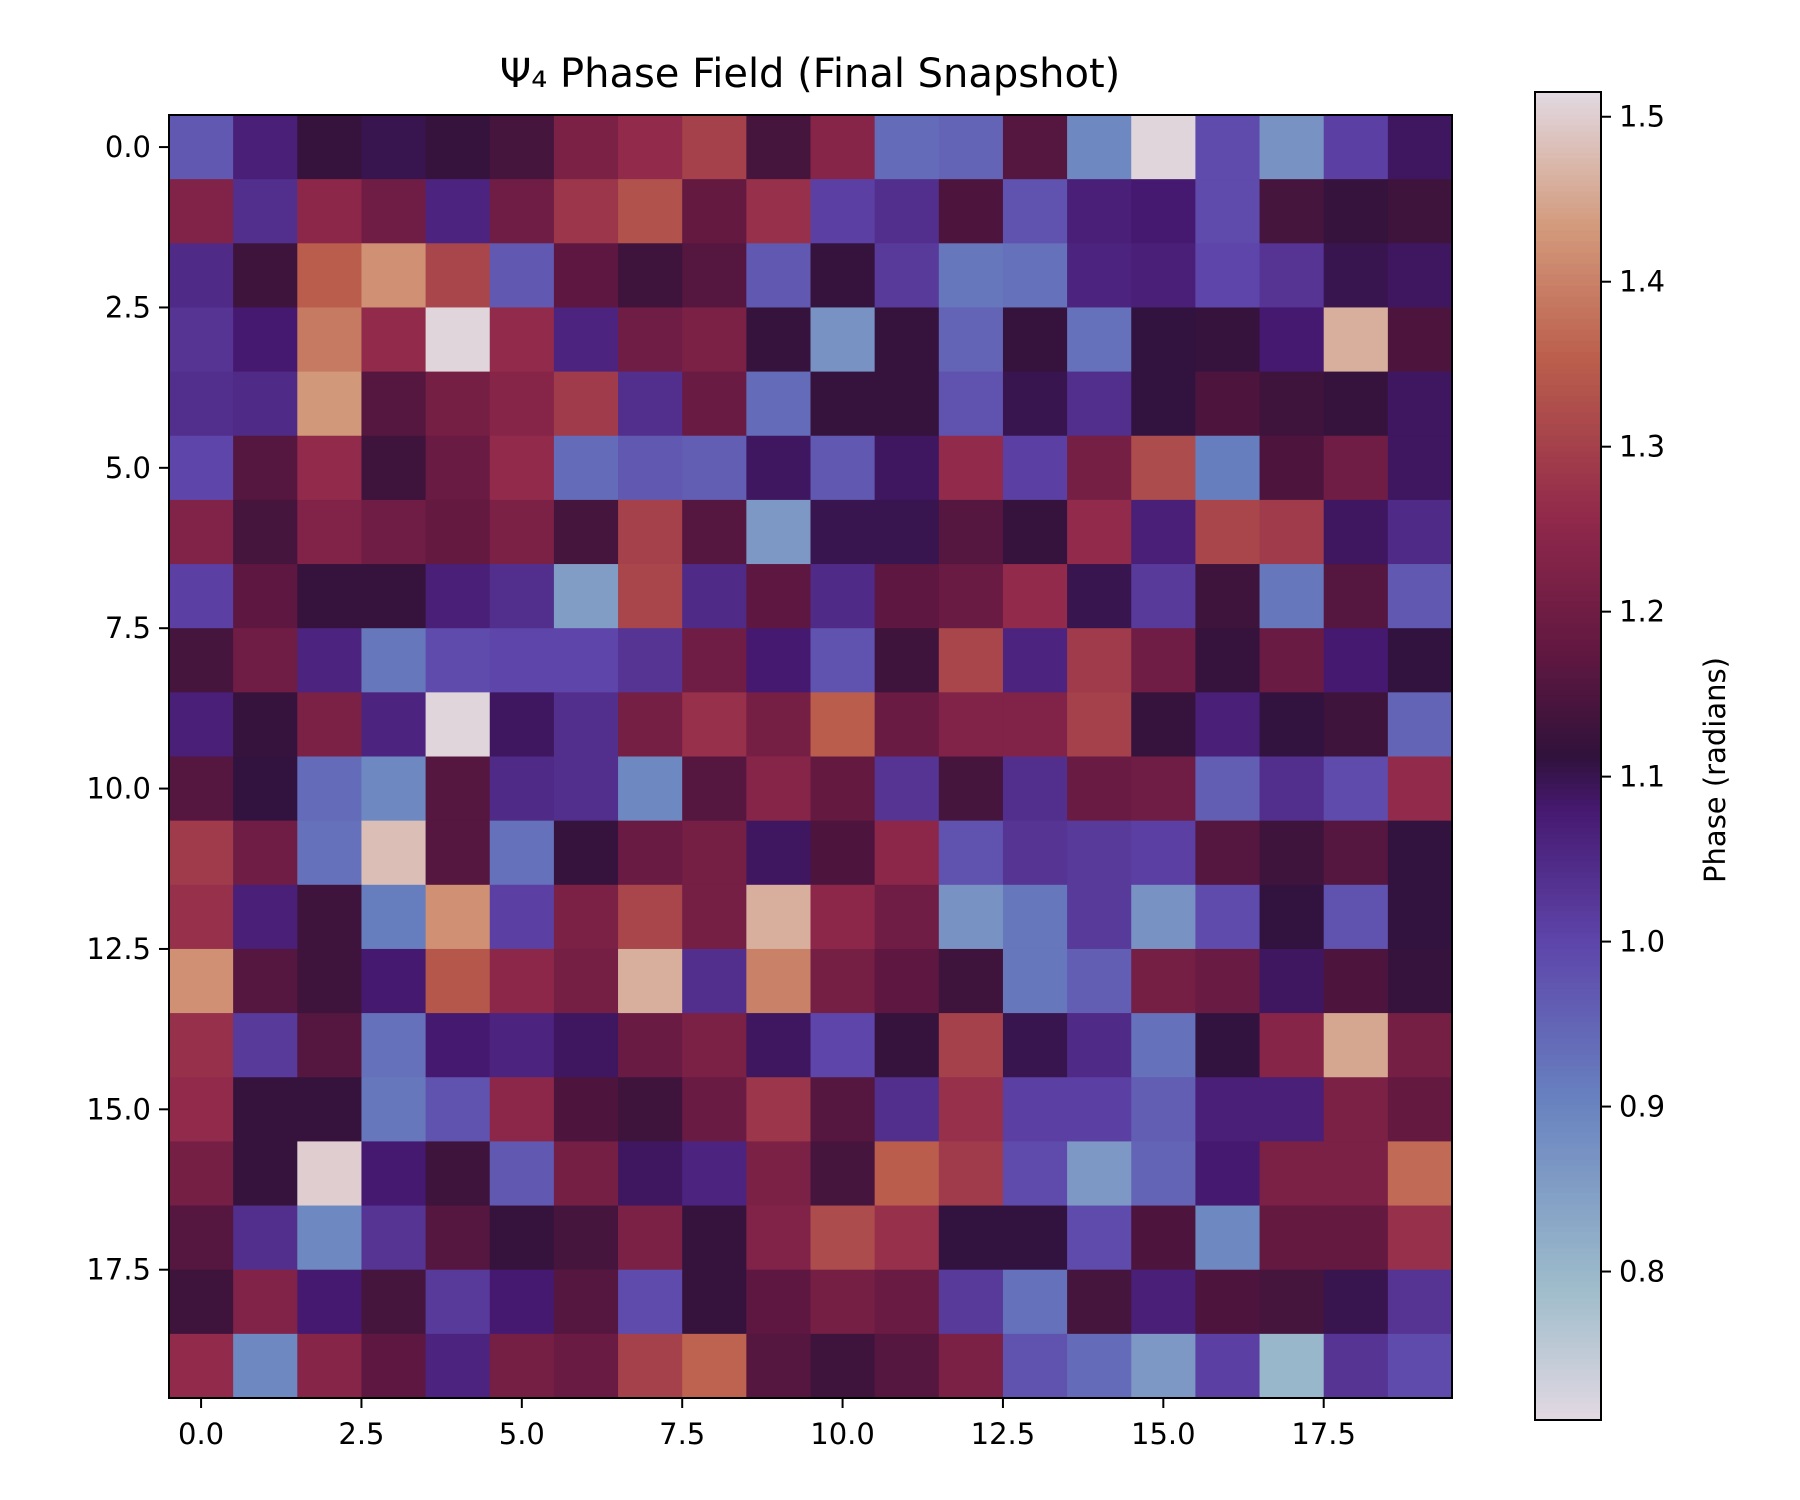 The image size is (1800, 1500). Describe the element at coordinates (201, 404) in the screenshot. I see `heatmap-cell-r4-c0` at that location.